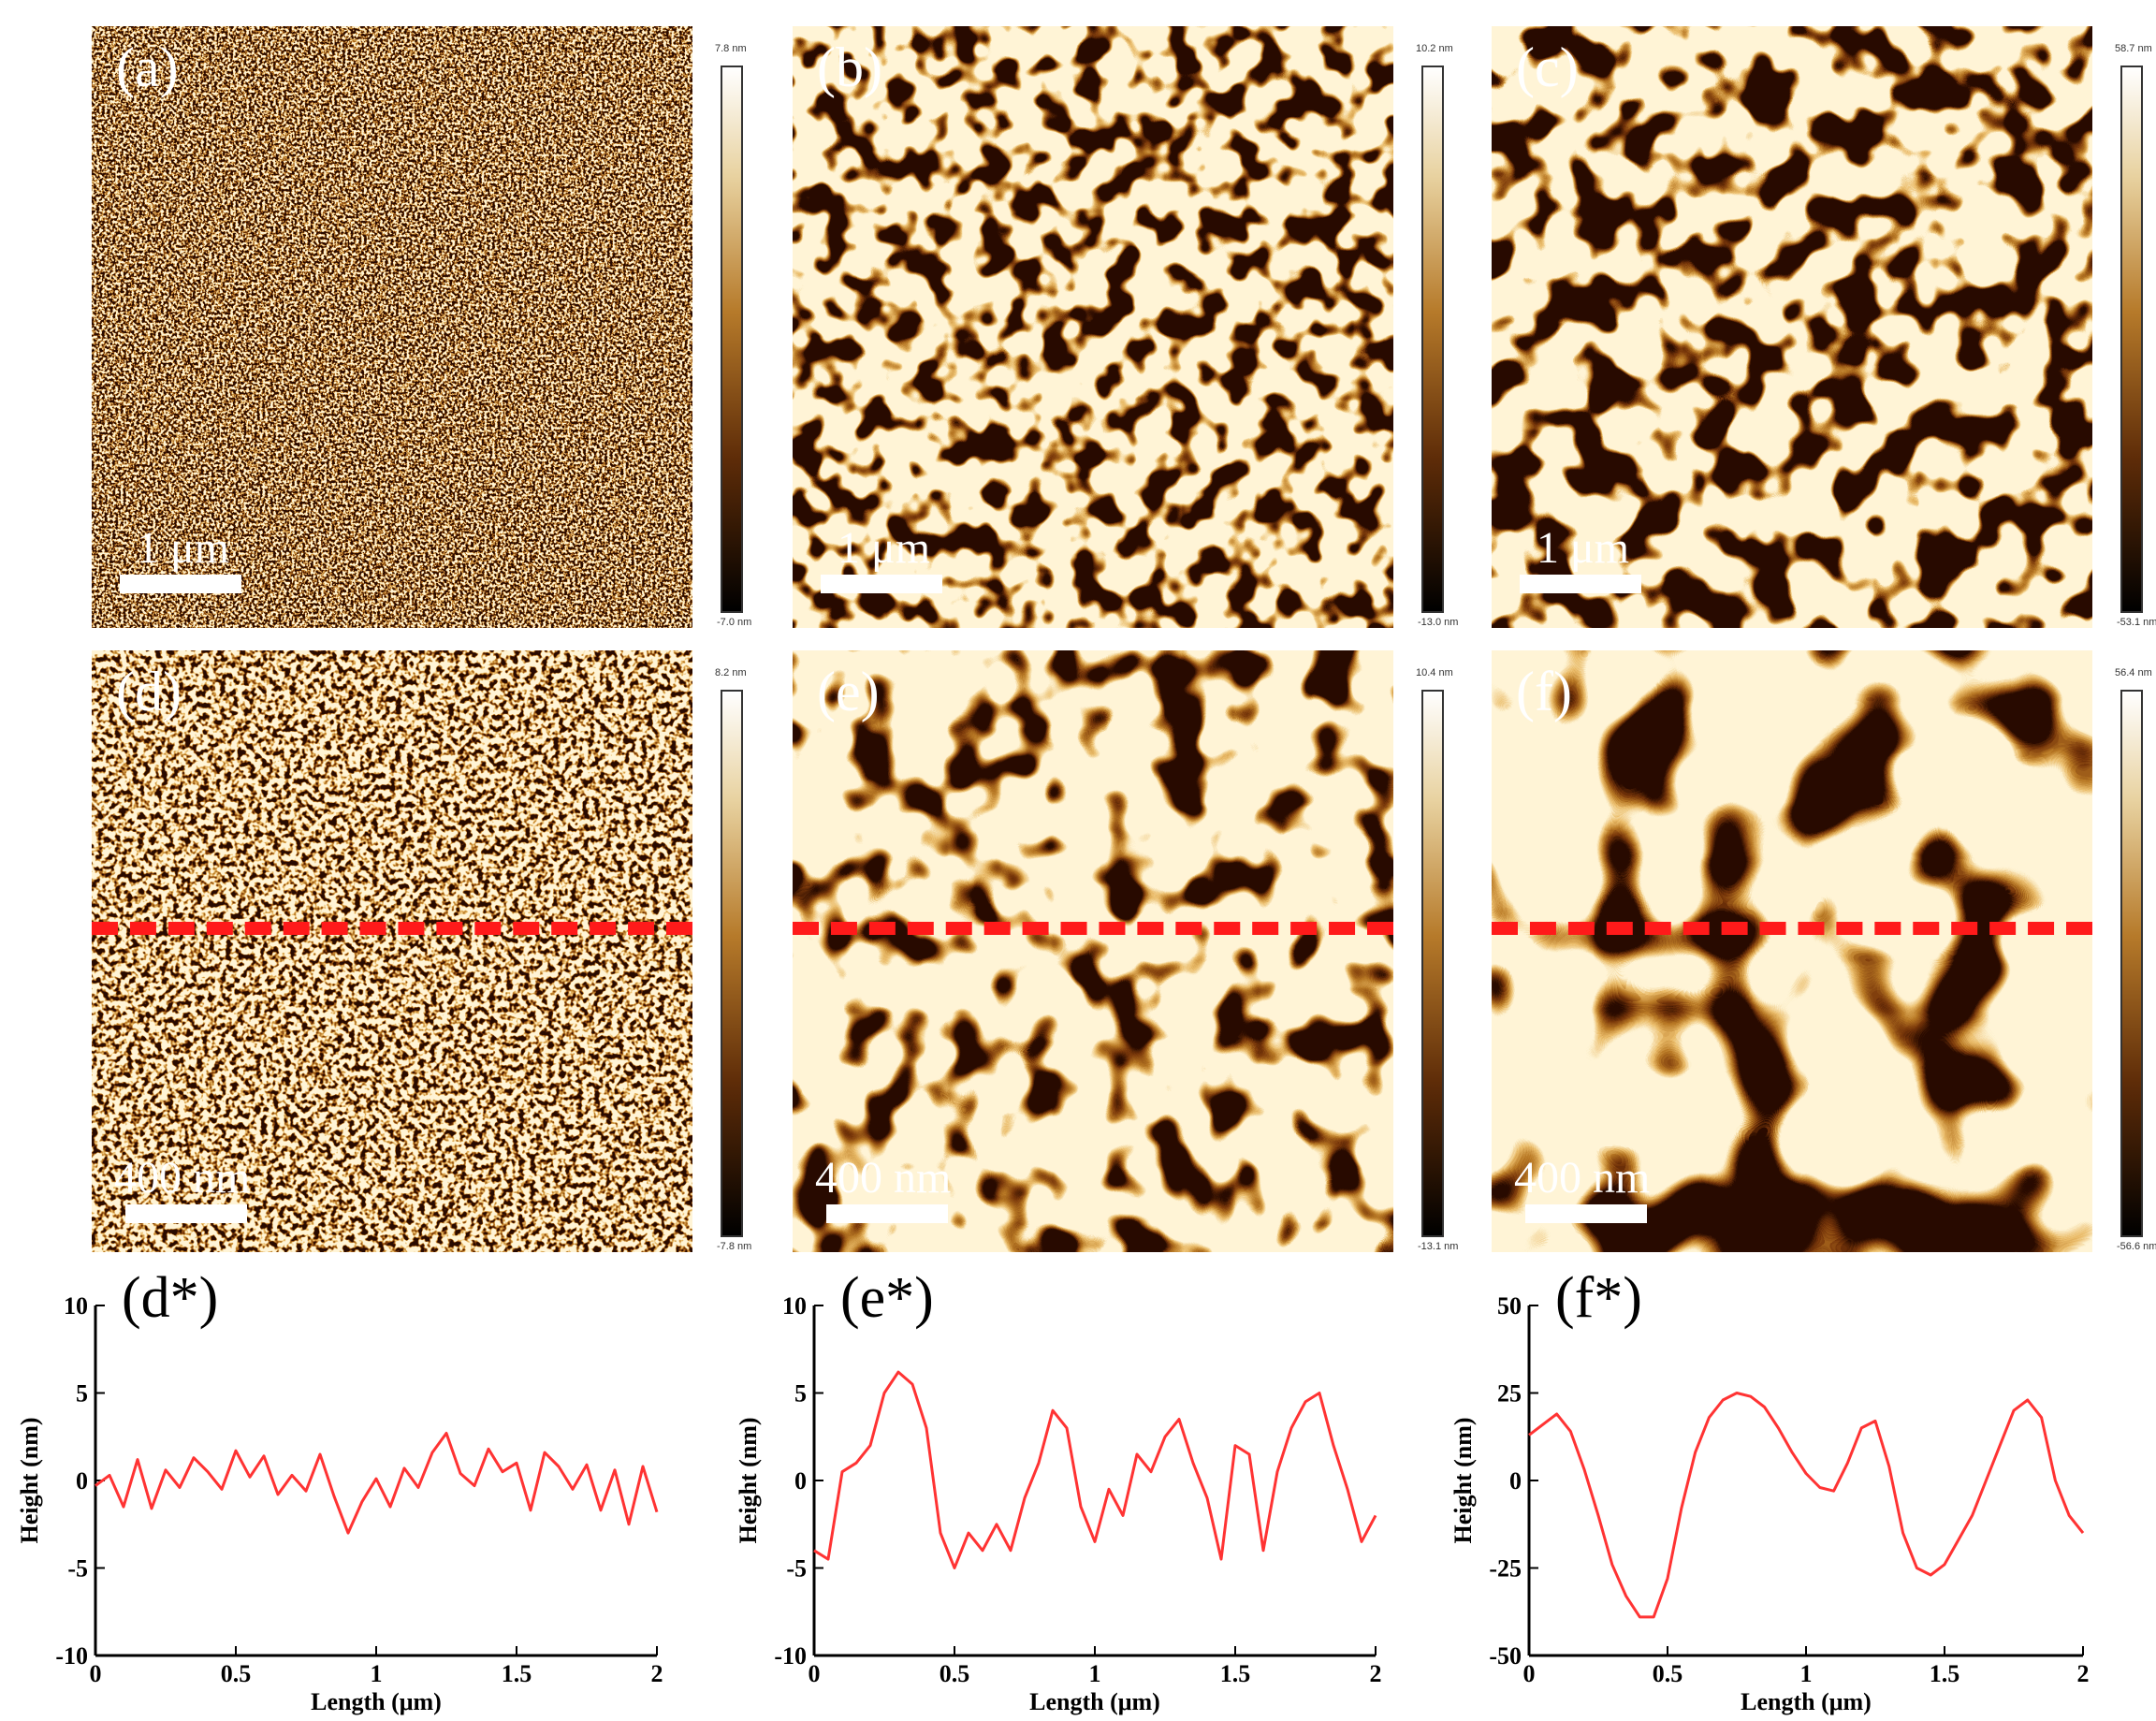  I want to click on afm-panel-c: (c) 1 μm, so click(1792, 327).